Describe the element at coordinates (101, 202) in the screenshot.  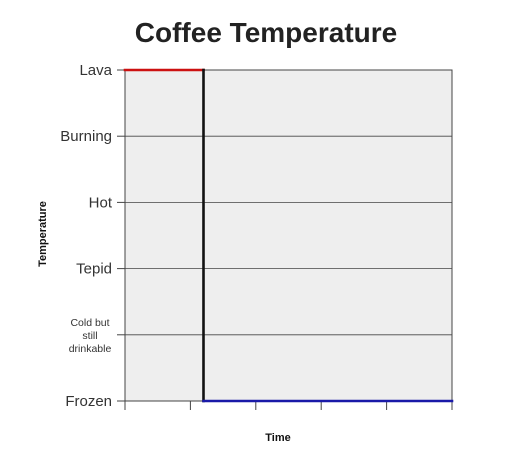
I see `y-tick-label: Hot` at that location.